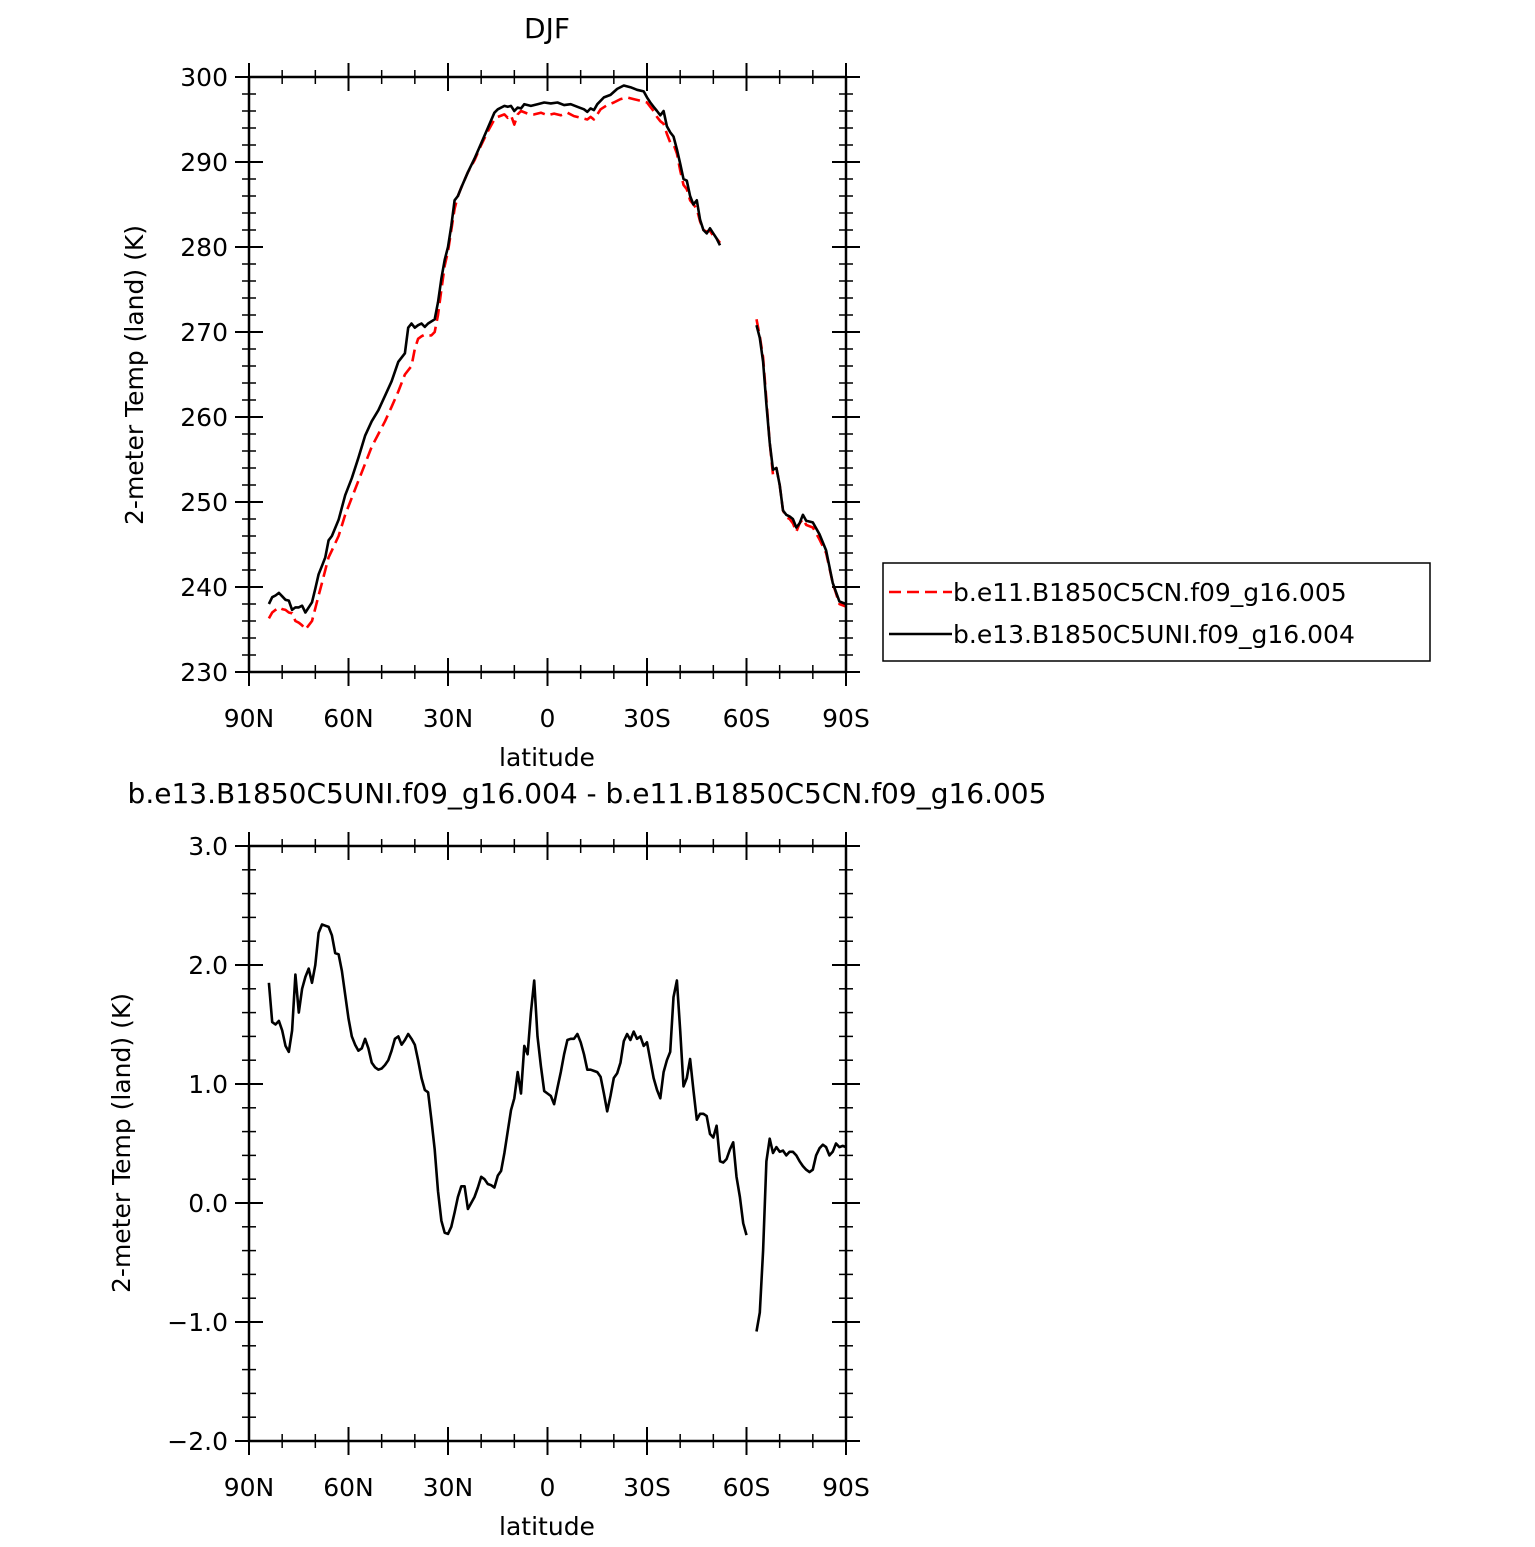 The image size is (1535, 1547). I want to click on y-tick-label: −1.0, so click(197, 1322).